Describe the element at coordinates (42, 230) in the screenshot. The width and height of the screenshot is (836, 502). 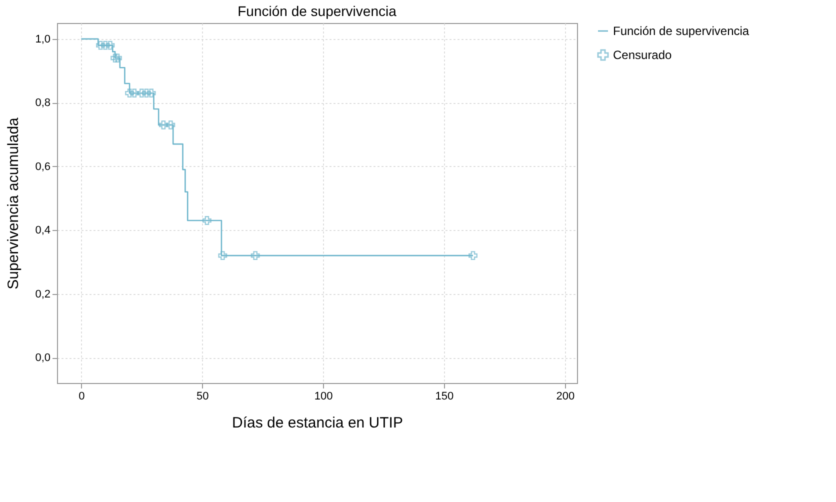
I see `y-tick-label: 0,4` at that location.